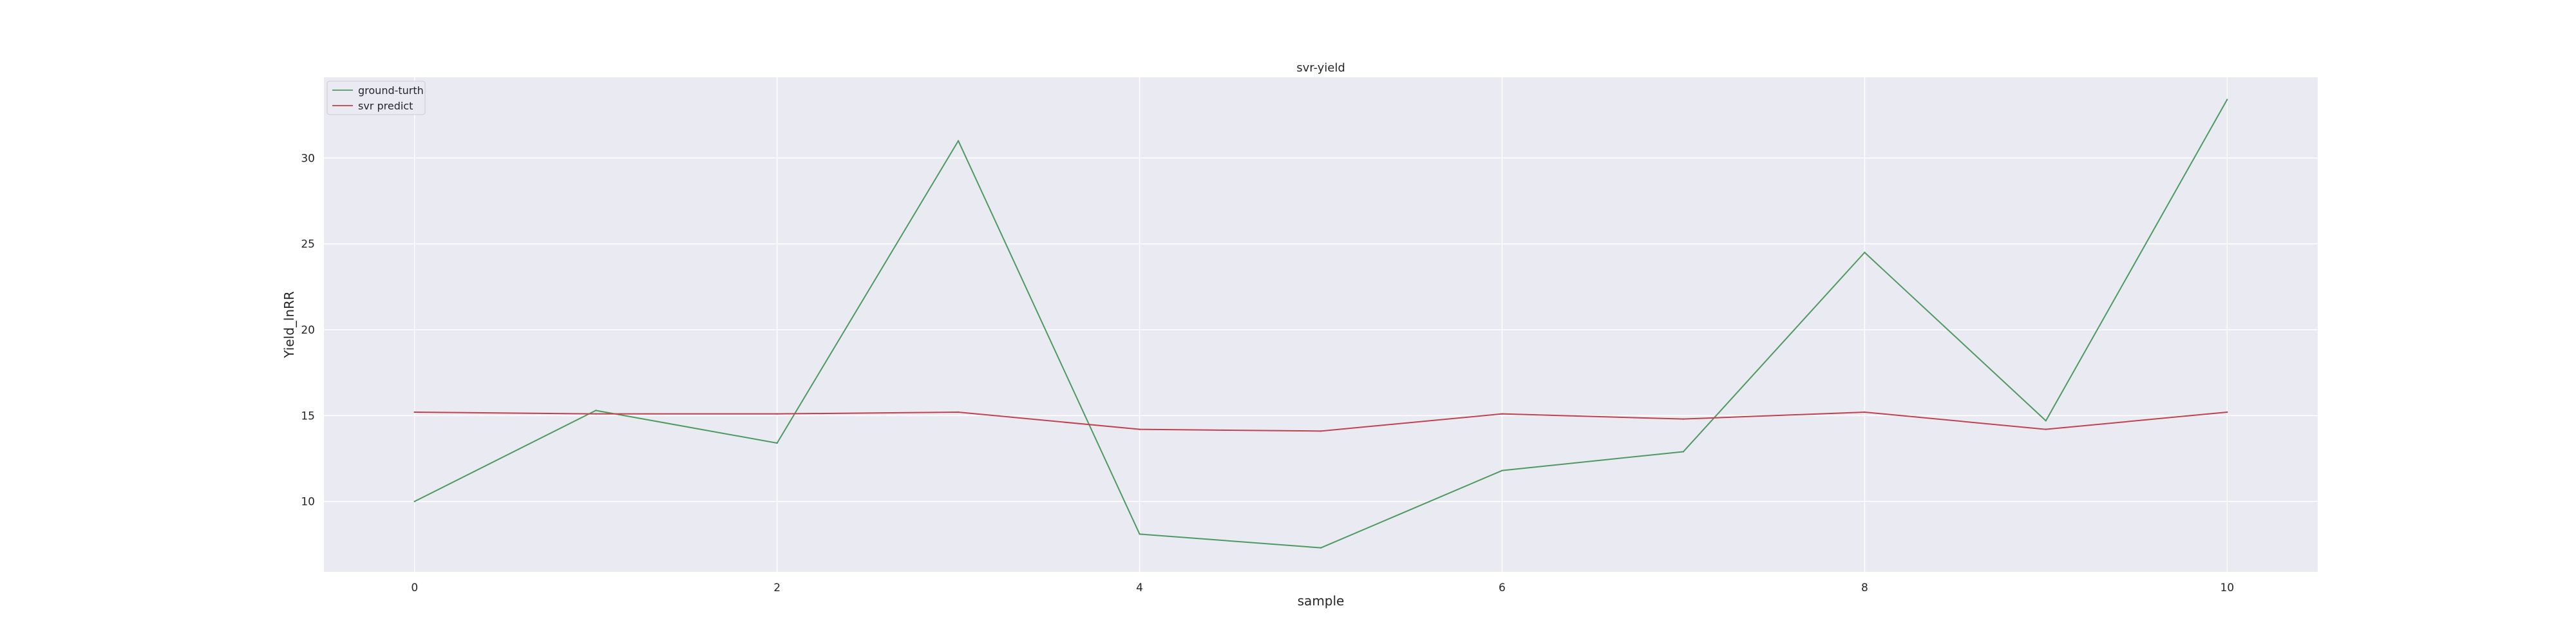  Describe the element at coordinates (385, 106) in the screenshot. I see `legend-label-svr-predict: svr predict` at that location.